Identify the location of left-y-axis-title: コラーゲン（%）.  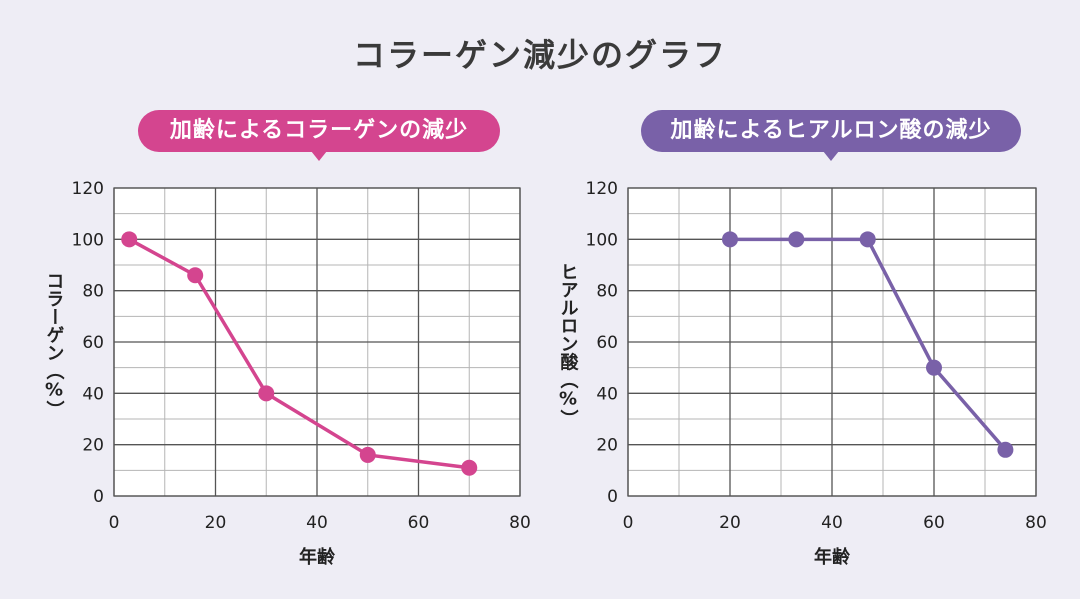
(54, 345).